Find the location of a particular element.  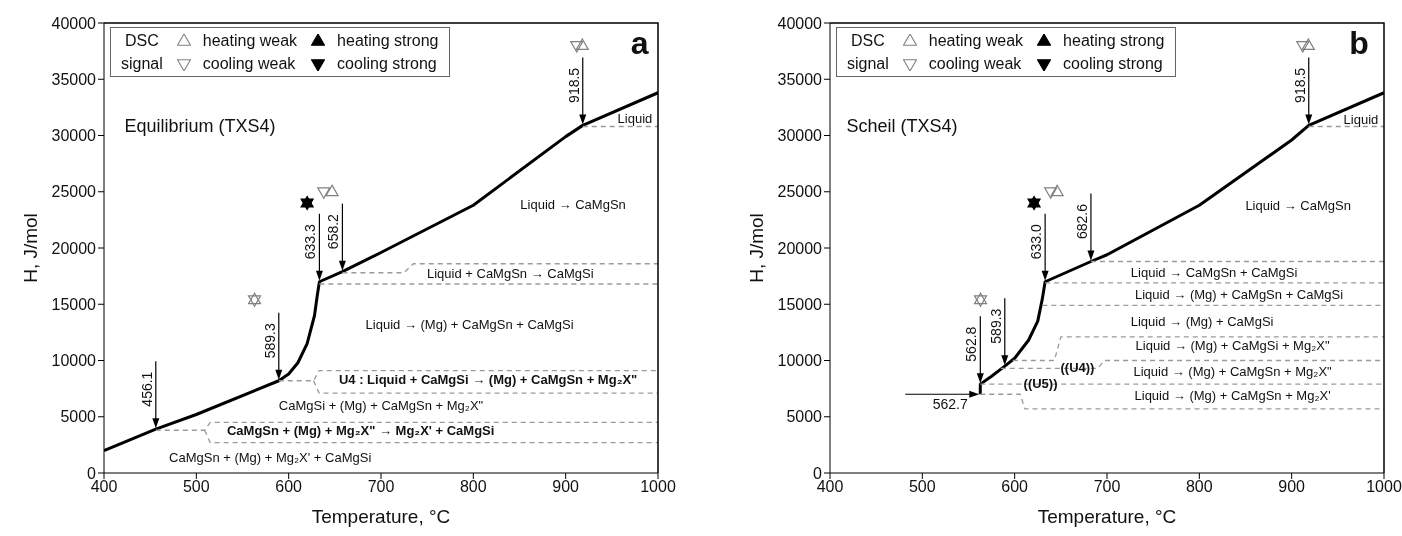

annotation: Liquid → CaMgSn + CaMgSi is located at coordinates (1214, 272).